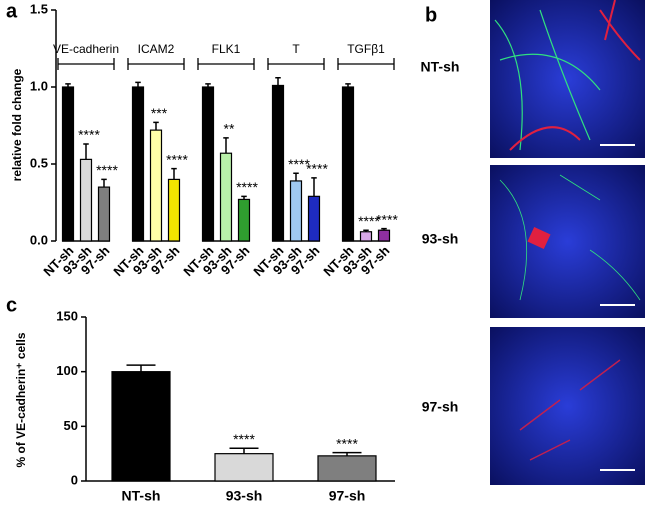 This screenshot has height=531, width=648. I want to click on group-label: TGFβ1, so click(366, 49).